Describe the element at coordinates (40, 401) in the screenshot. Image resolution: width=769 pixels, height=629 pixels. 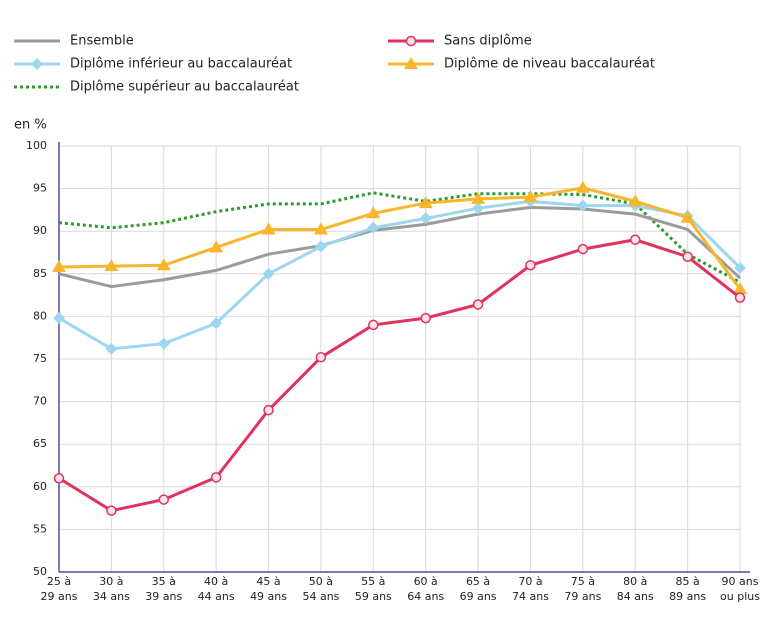
I see `y-tick-label: 70` at that location.